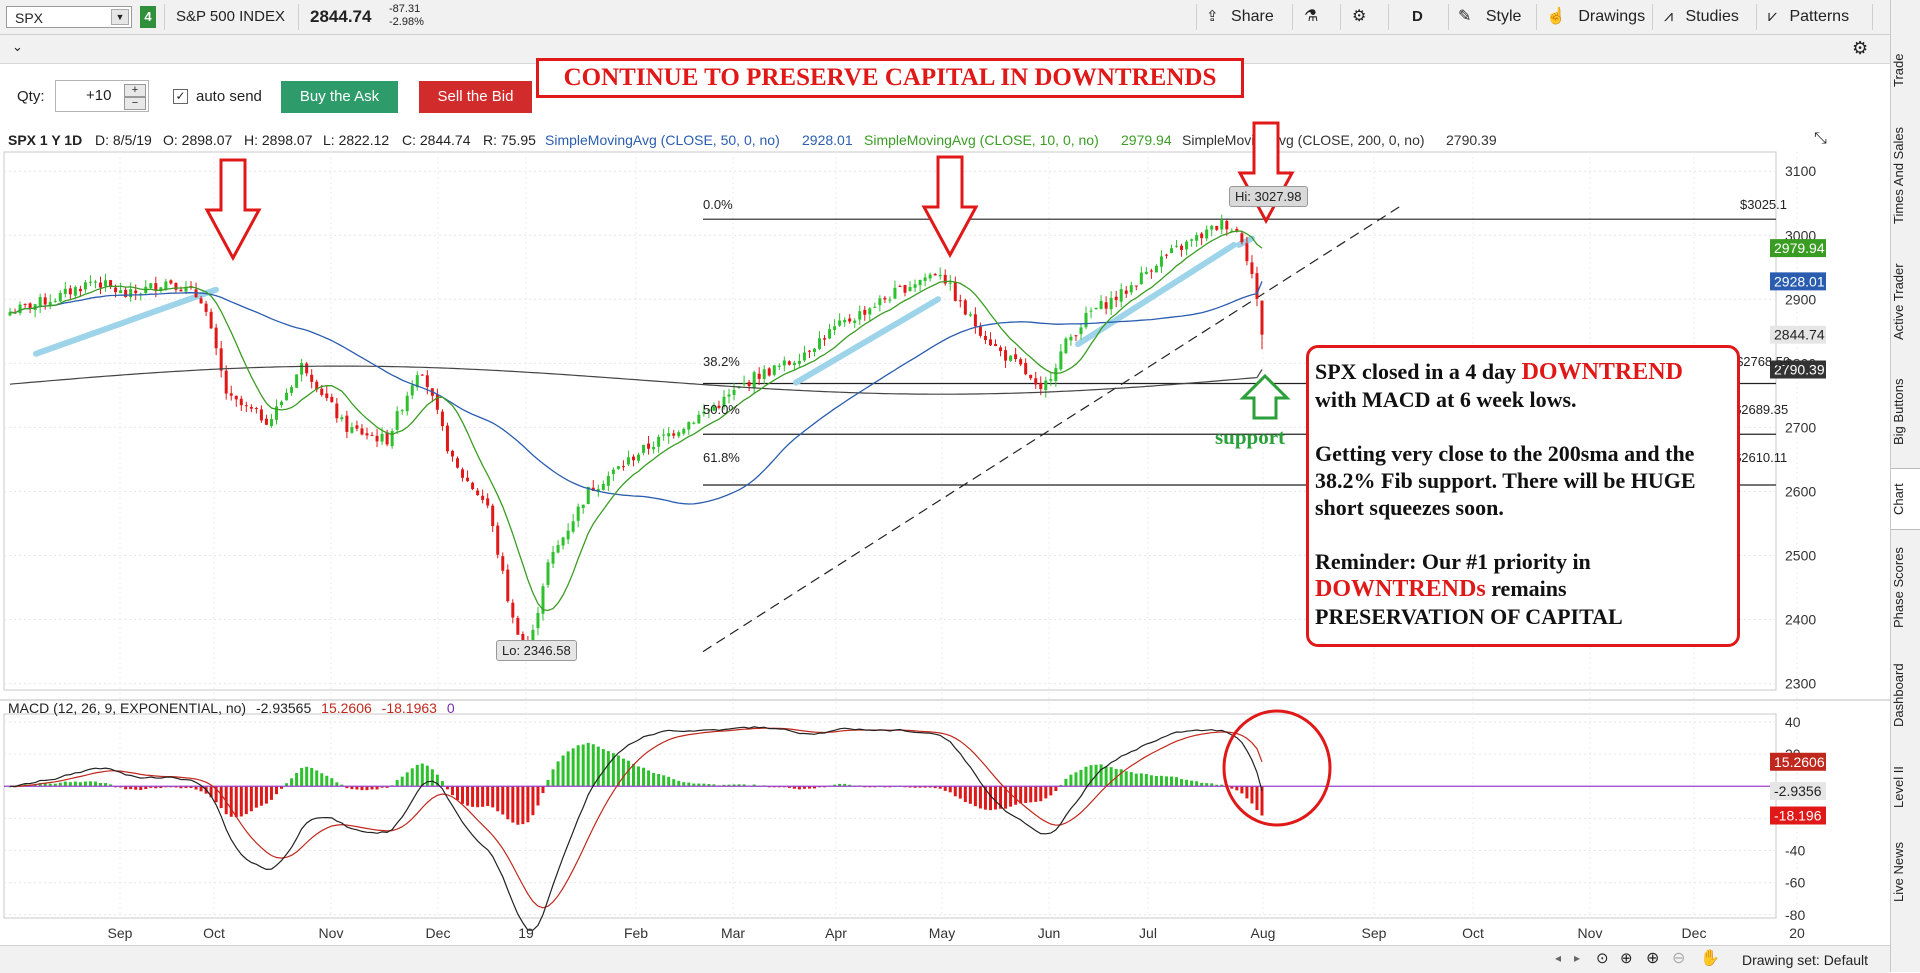 The height and width of the screenshot is (973, 1920). What do you see at coordinates (1240, 17) in the screenshot?
I see `share-button: ⇪ Share` at bounding box center [1240, 17].